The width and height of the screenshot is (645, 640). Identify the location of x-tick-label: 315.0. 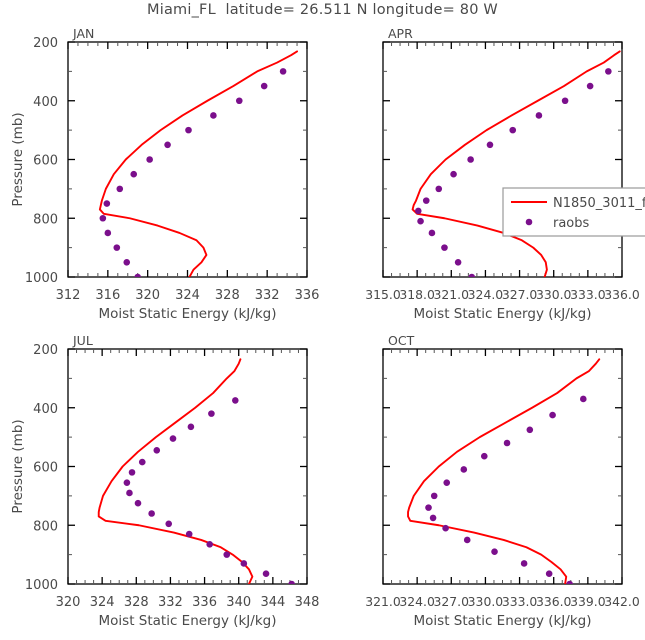
(383, 294).